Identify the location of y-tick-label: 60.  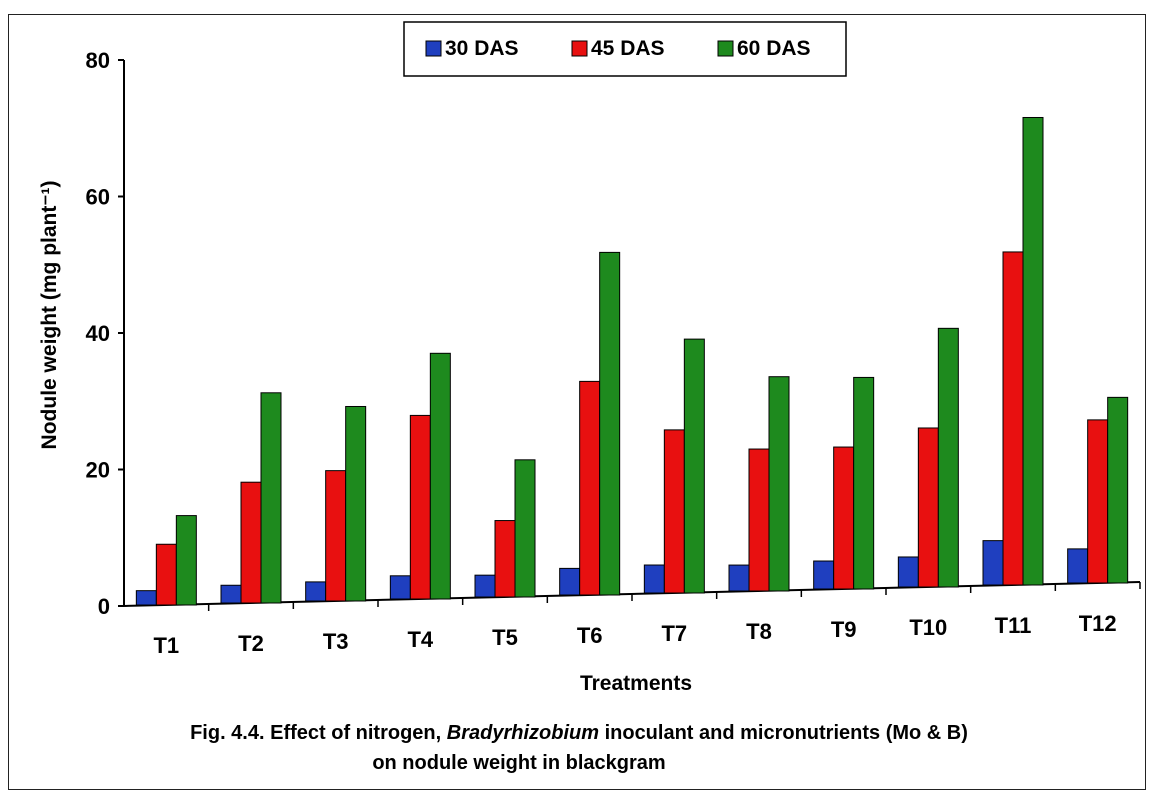
(98, 197).